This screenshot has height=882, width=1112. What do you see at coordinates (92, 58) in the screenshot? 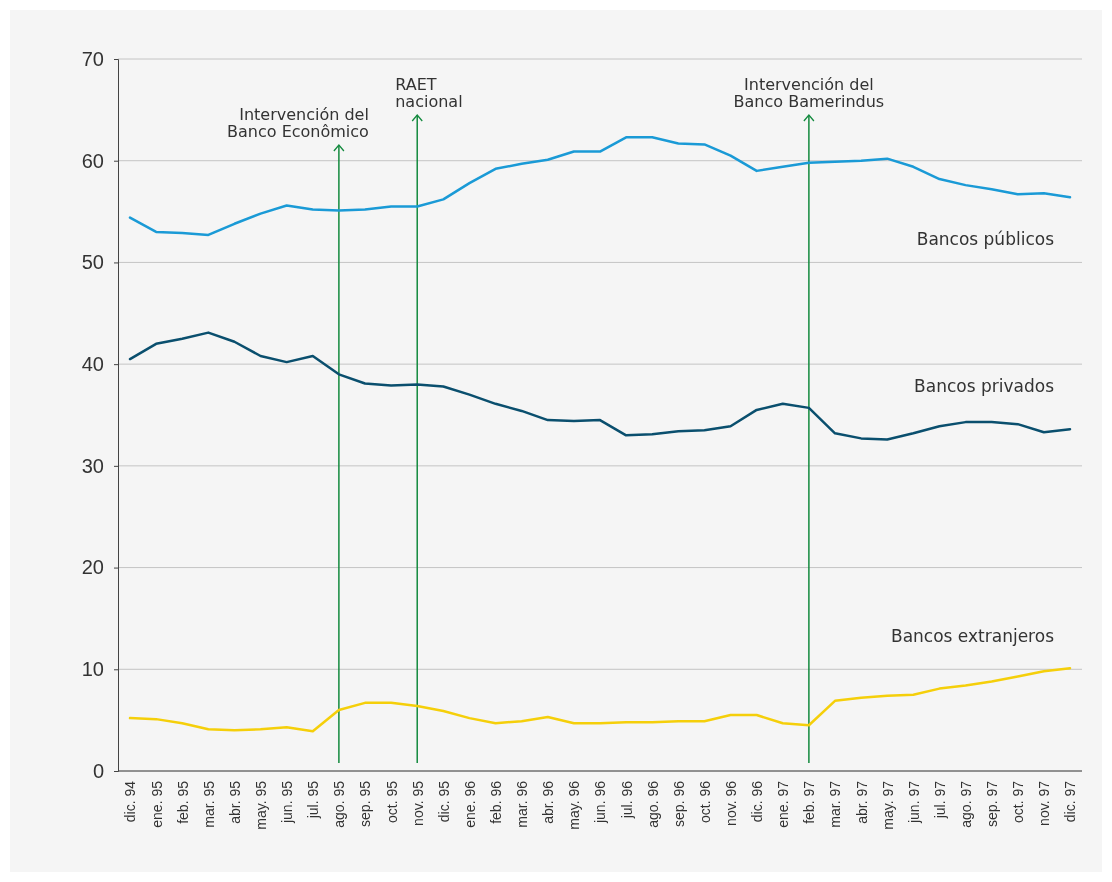
I see `y-tick-label: 70` at bounding box center [92, 58].